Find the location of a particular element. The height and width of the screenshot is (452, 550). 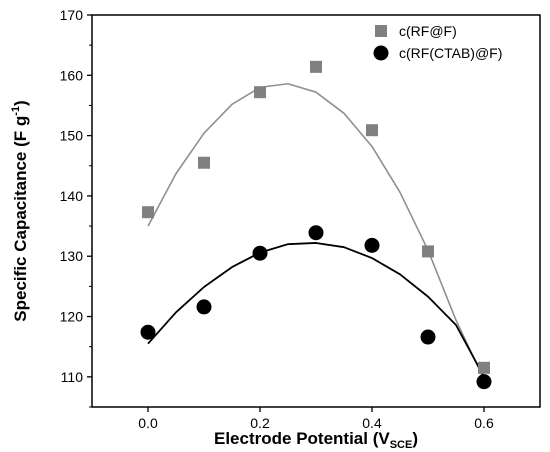

x-axis-title-close: ) is located at coordinates (415, 438).